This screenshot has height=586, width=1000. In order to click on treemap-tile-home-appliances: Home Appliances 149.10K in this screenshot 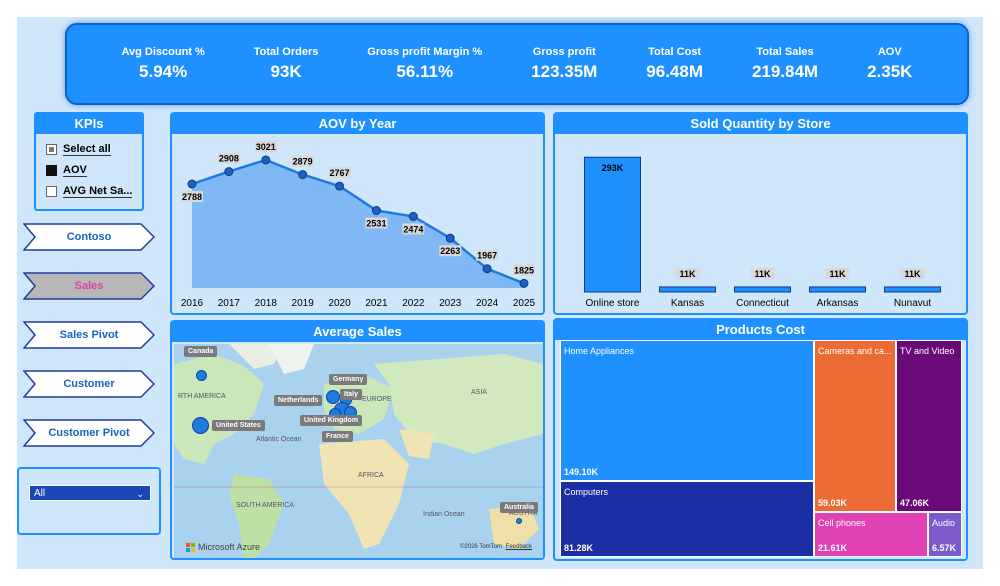, I will do `click(687, 410)`.